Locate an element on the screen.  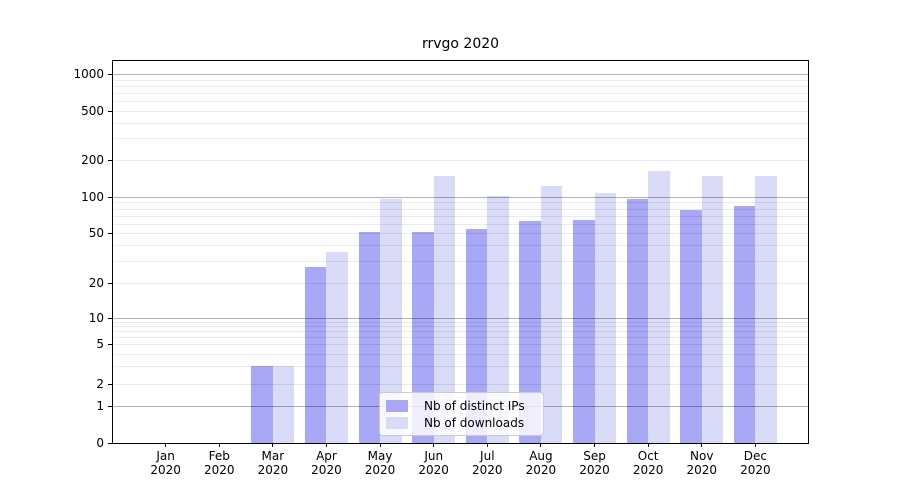
x-tick-label-may: May 2020 is located at coordinates (380, 463).